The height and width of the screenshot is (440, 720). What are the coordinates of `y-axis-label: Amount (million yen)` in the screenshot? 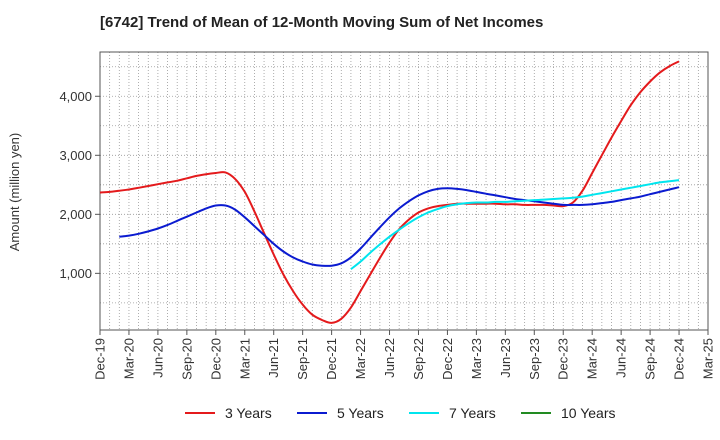 It's located at (14, 192).